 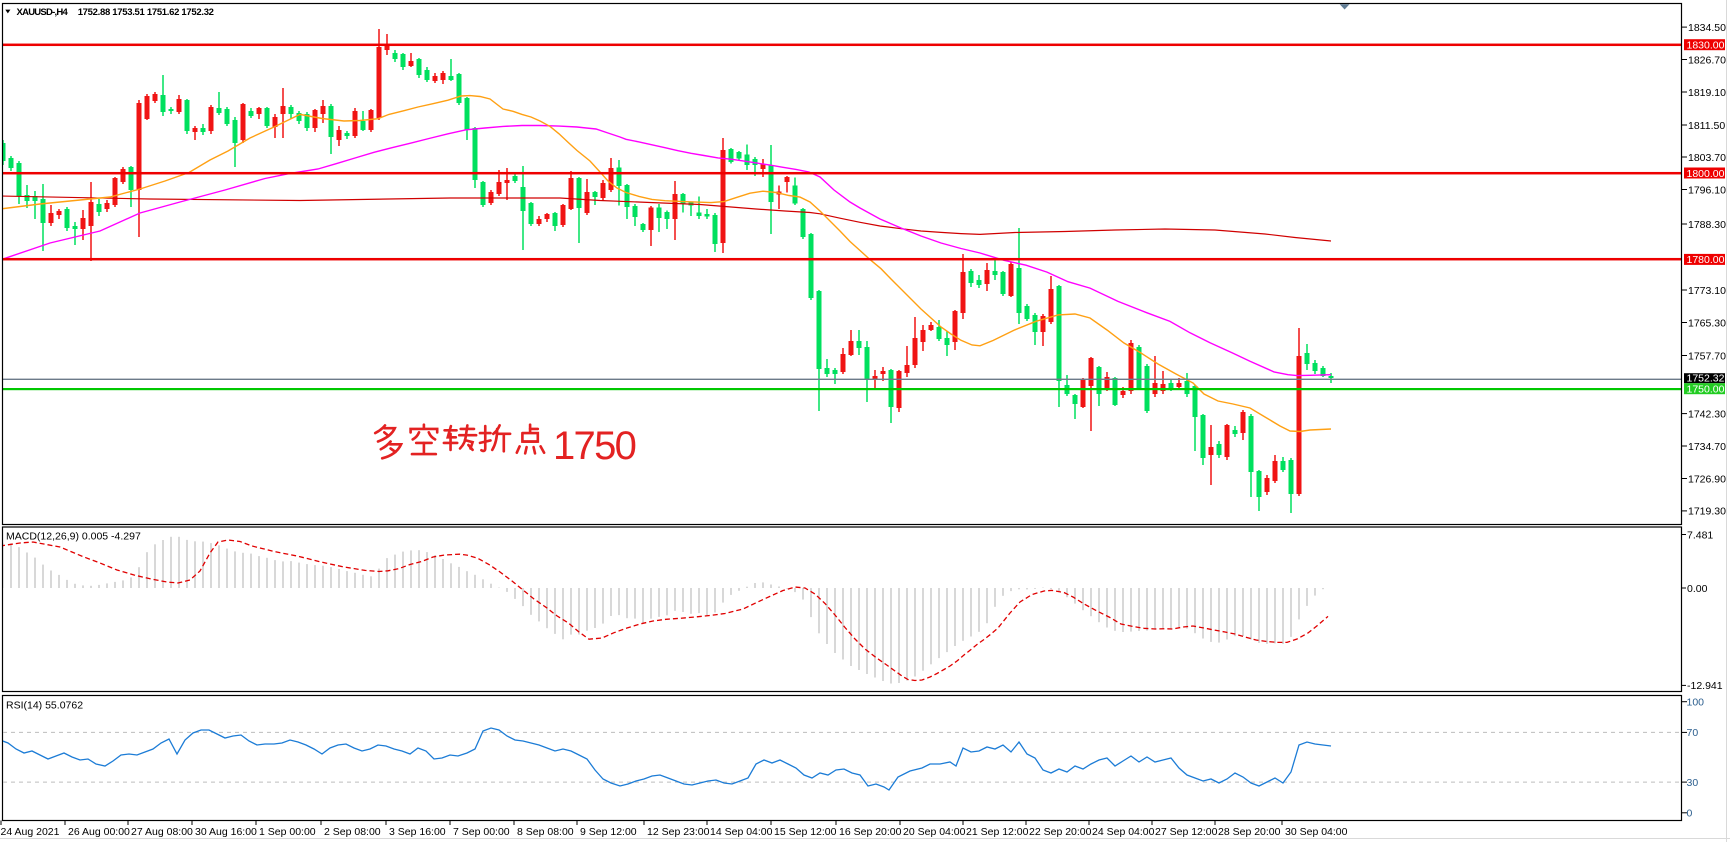 What do you see at coordinates (870, 832) in the screenshot?
I see `svg-text: 16 Sep 20:00` at bounding box center [870, 832].